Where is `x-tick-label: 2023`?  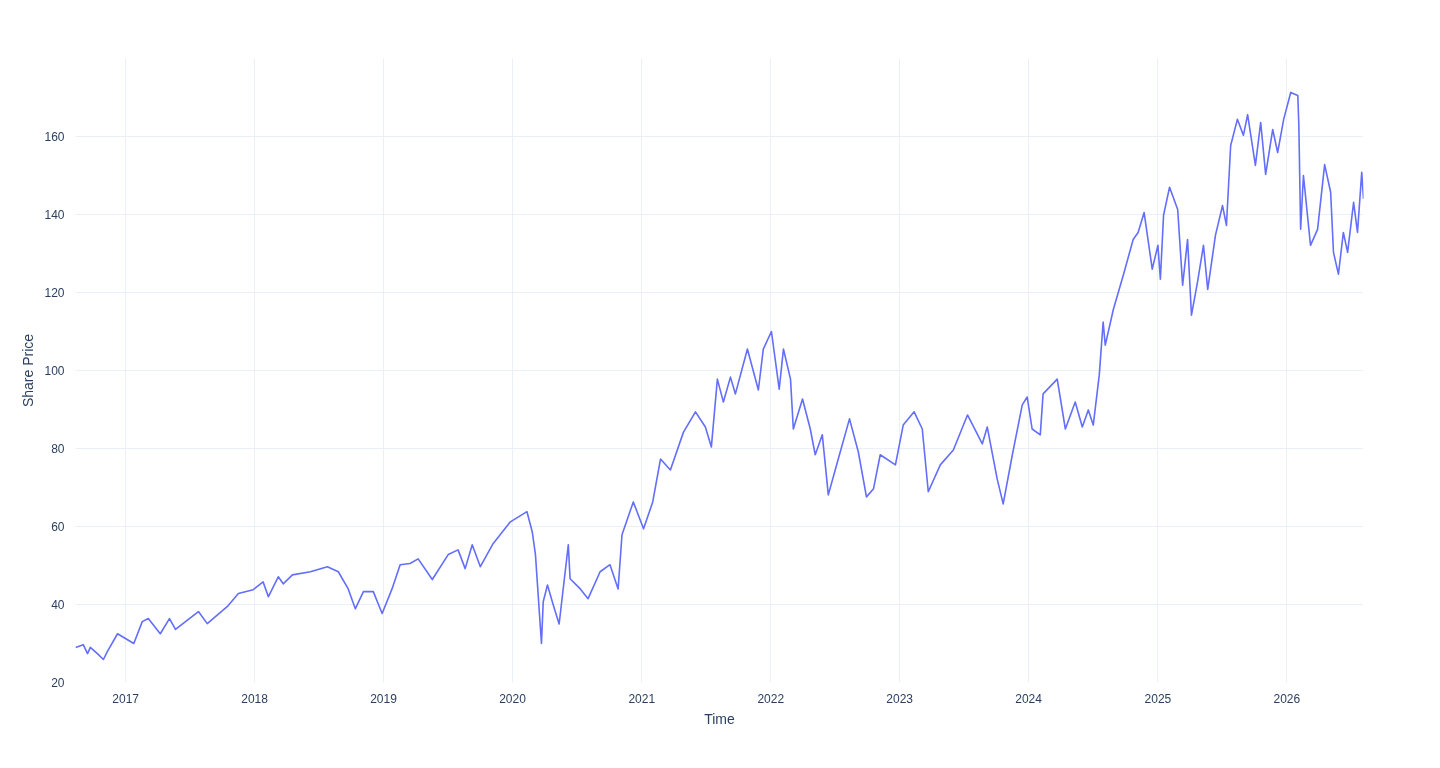 x-tick-label: 2023 is located at coordinates (900, 698).